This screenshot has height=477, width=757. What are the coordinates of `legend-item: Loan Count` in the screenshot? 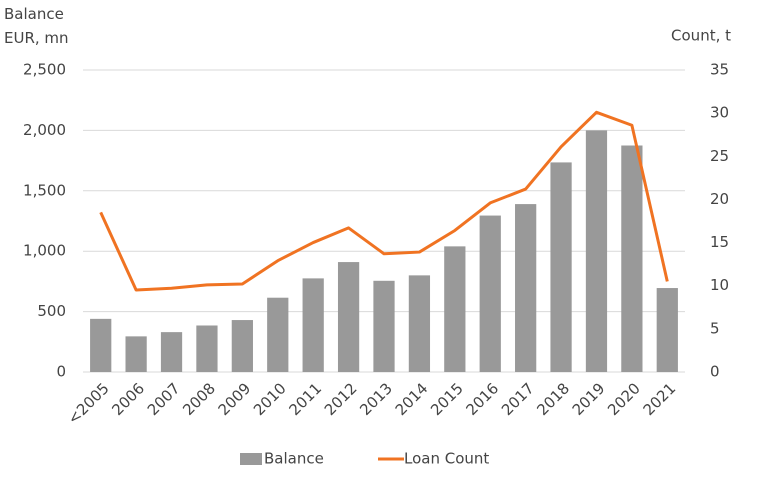 It's located at (433, 459).